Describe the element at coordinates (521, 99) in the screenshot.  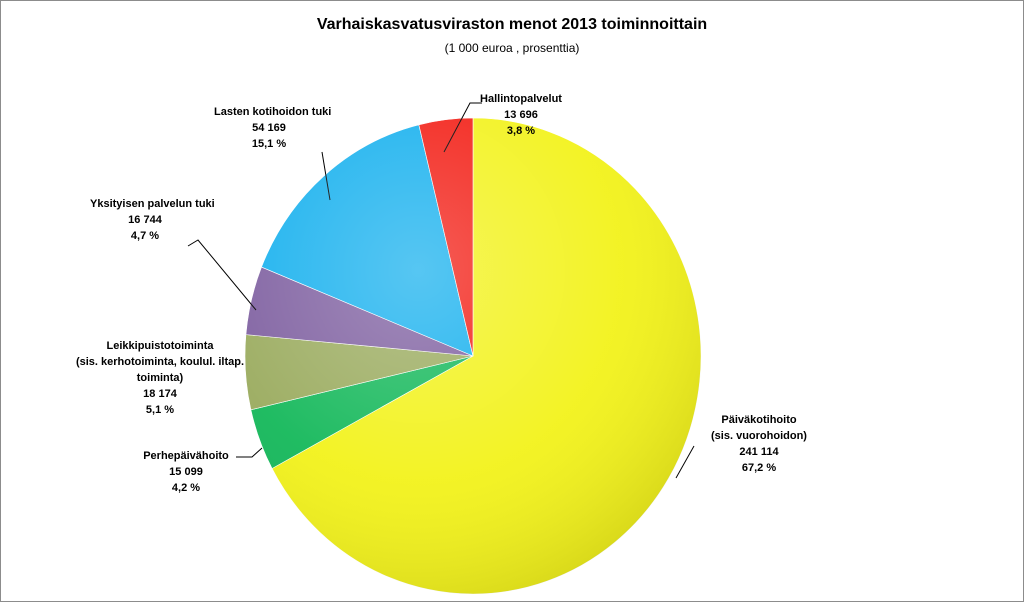
I see `slice-name-line: Hallintopalvelut` at that location.